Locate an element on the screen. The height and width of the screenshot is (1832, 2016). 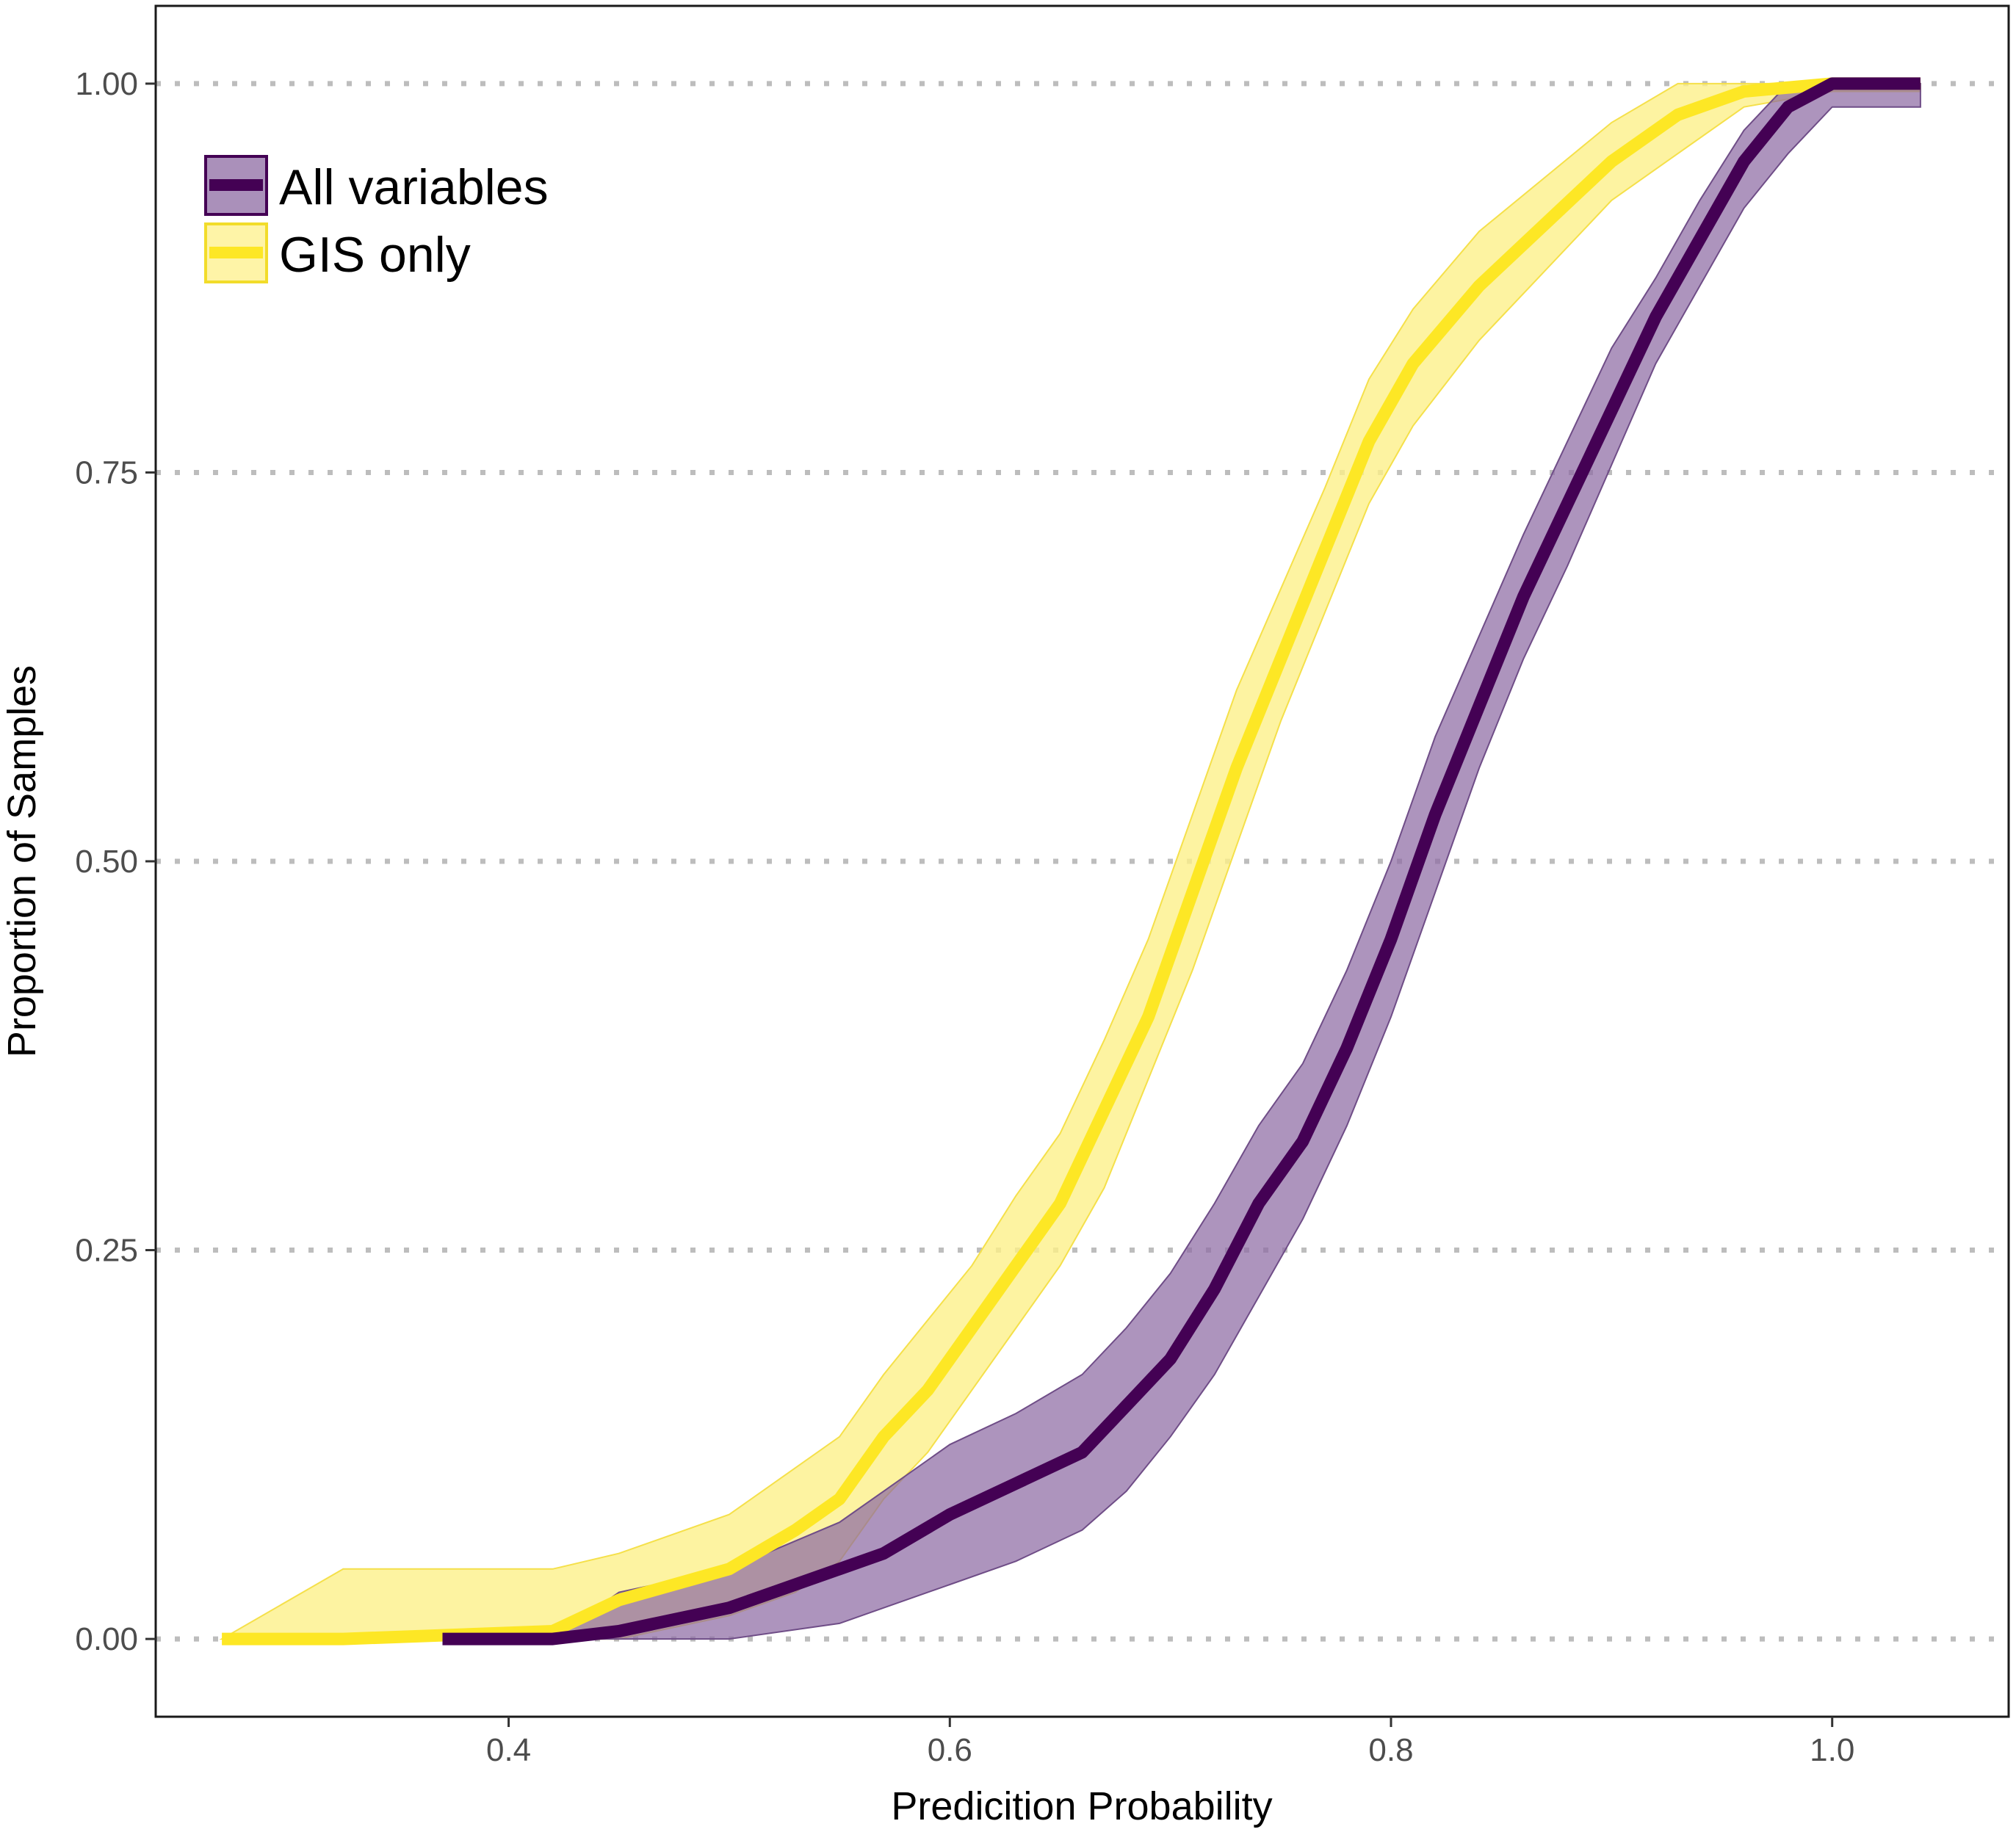
y-tick-label-0.75: 0.75 is located at coordinates (106, 472).